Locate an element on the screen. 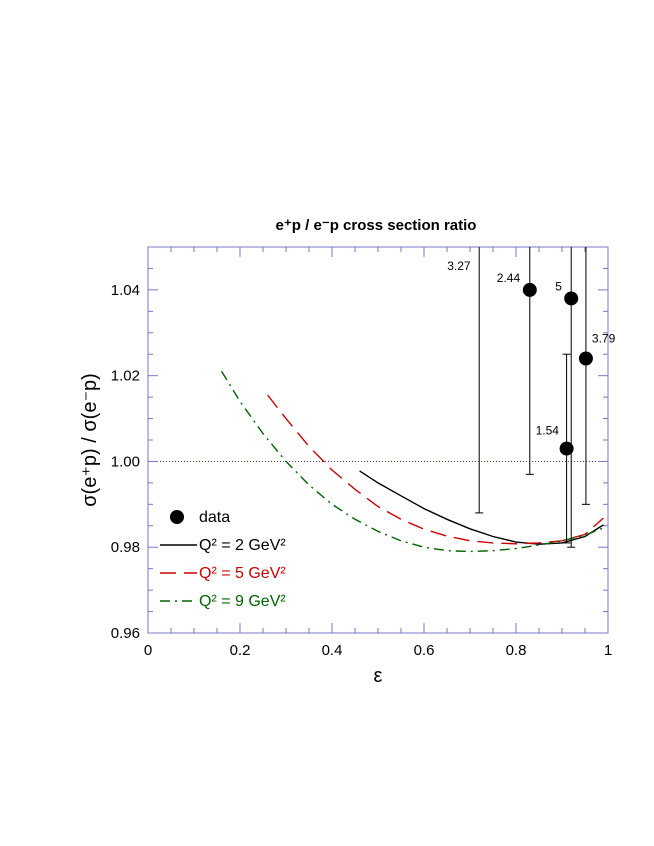  x-tick-label: 0 is located at coordinates (148, 650).